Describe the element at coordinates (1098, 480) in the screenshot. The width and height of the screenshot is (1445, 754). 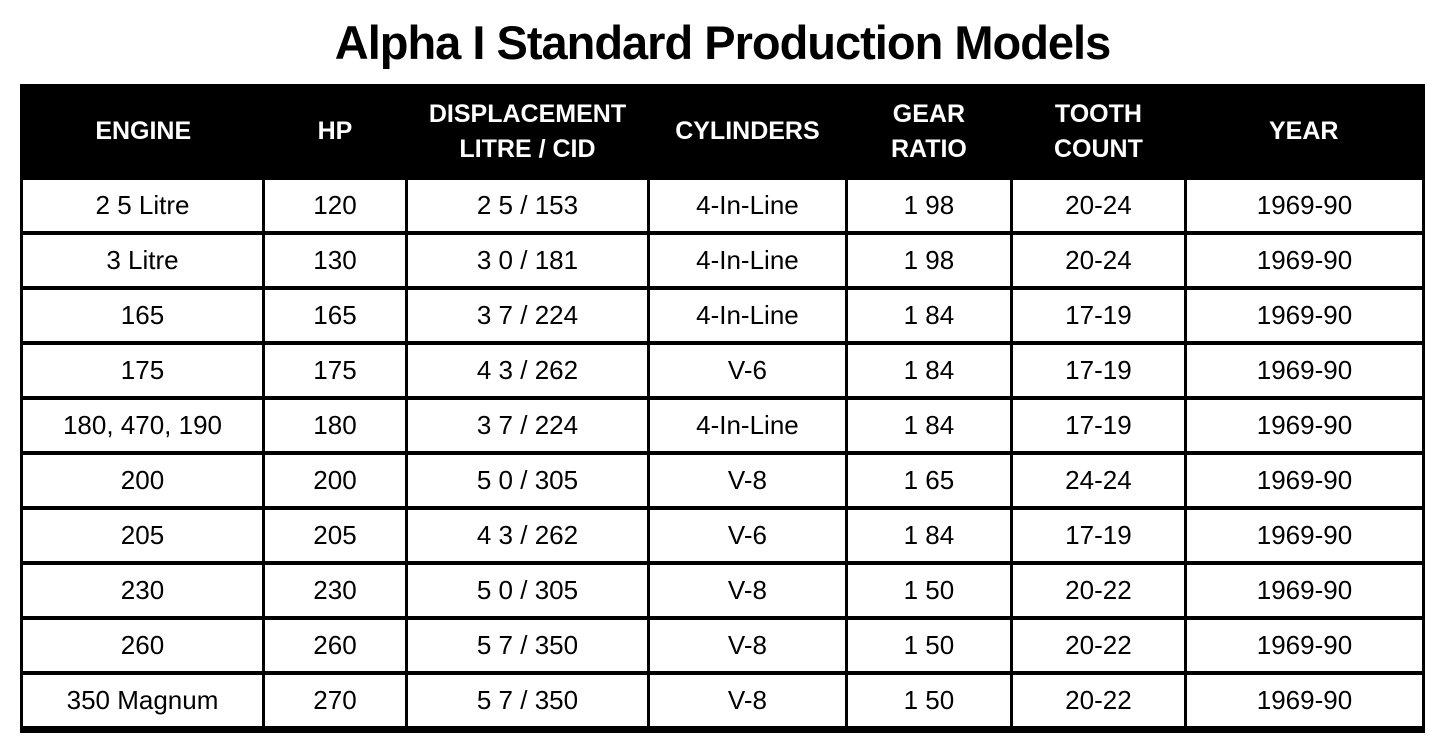
I see `table-cell: 24-24` at that location.